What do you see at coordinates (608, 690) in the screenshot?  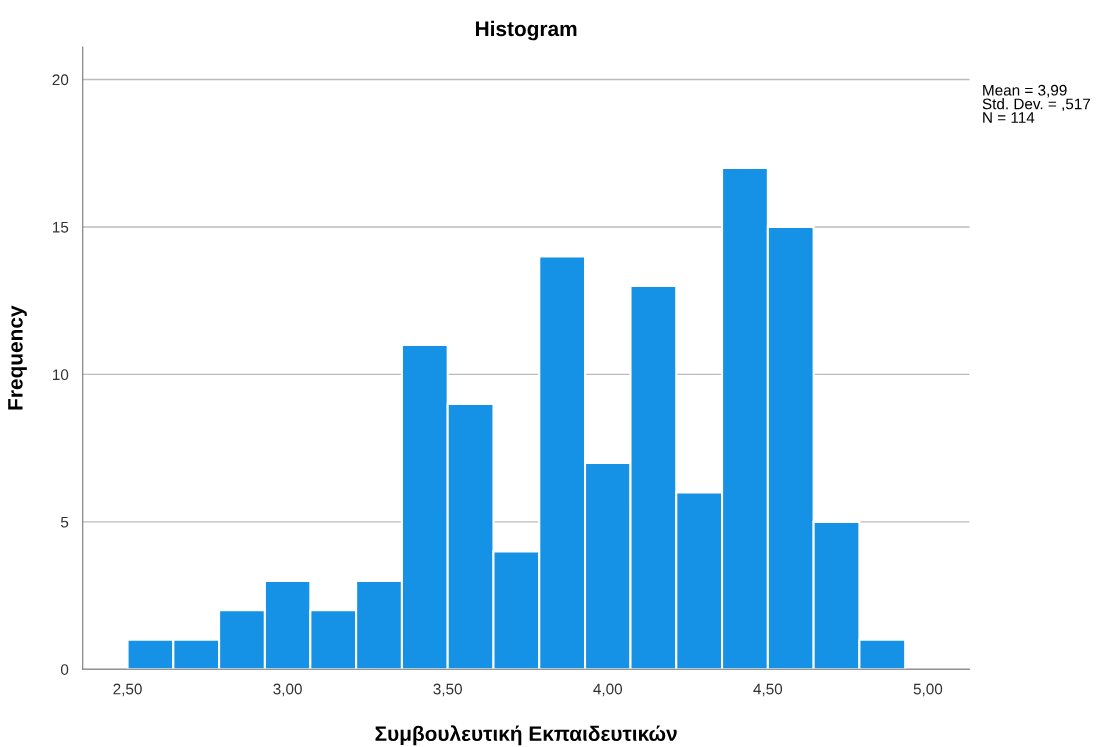 I see `x-tick-label: 4,00` at bounding box center [608, 690].